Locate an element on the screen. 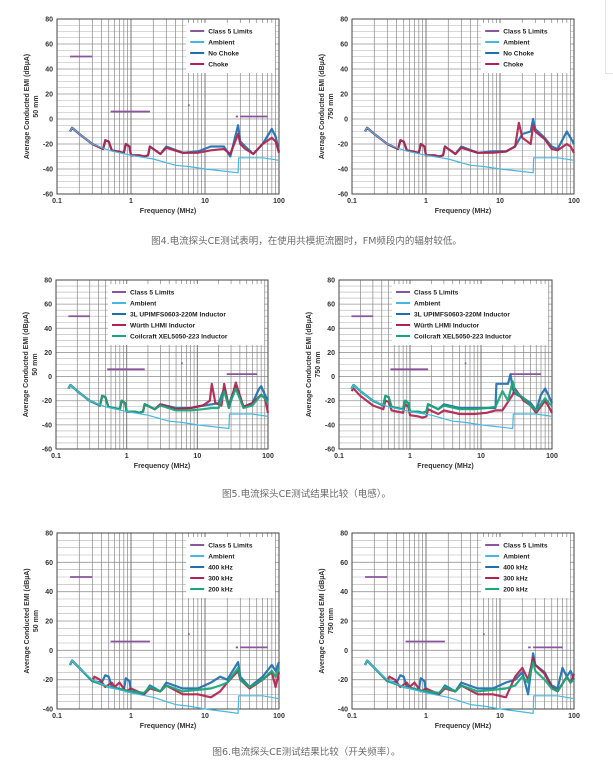 This screenshot has width=613, height=783. y-axis-sublabel: 50 mm is located at coordinates (36, 621).